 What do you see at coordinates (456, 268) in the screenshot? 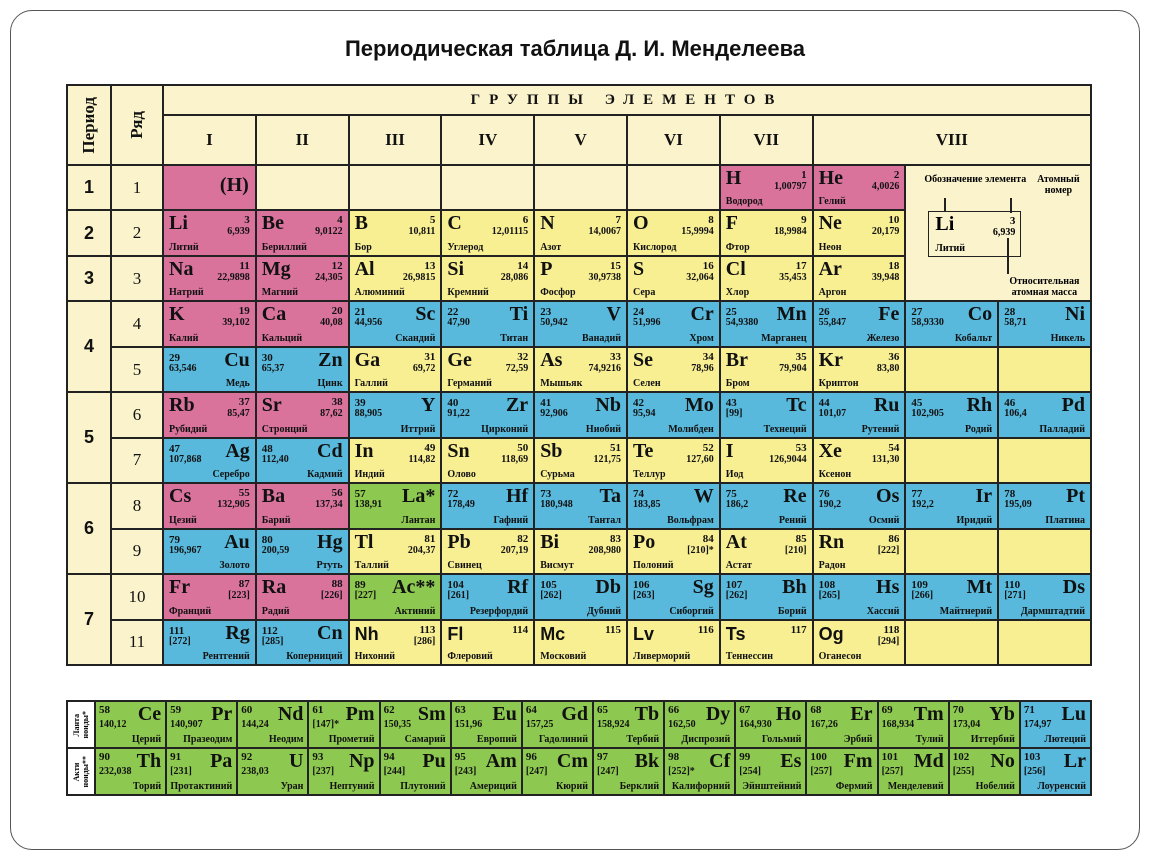
I see `element-symbol: Si` at bounding box center [456, 268].